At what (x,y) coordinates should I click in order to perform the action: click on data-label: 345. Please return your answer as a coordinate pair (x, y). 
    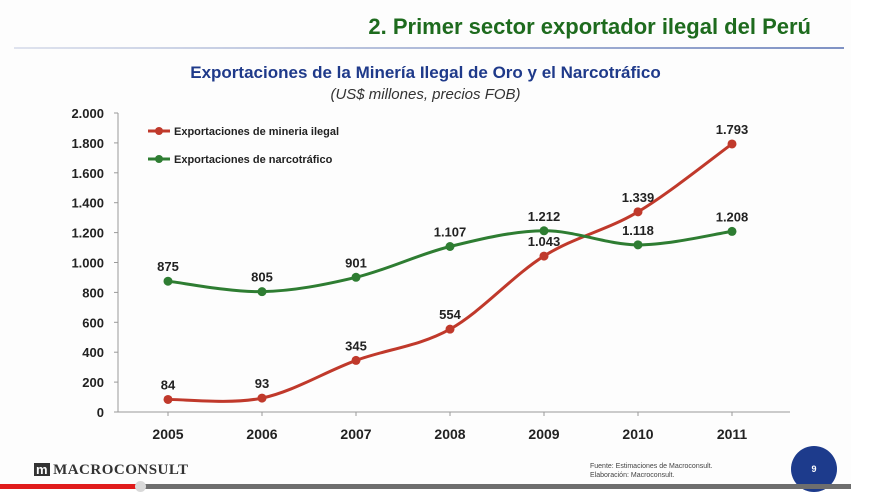
    Looking at the image, I should click on (356, 345).